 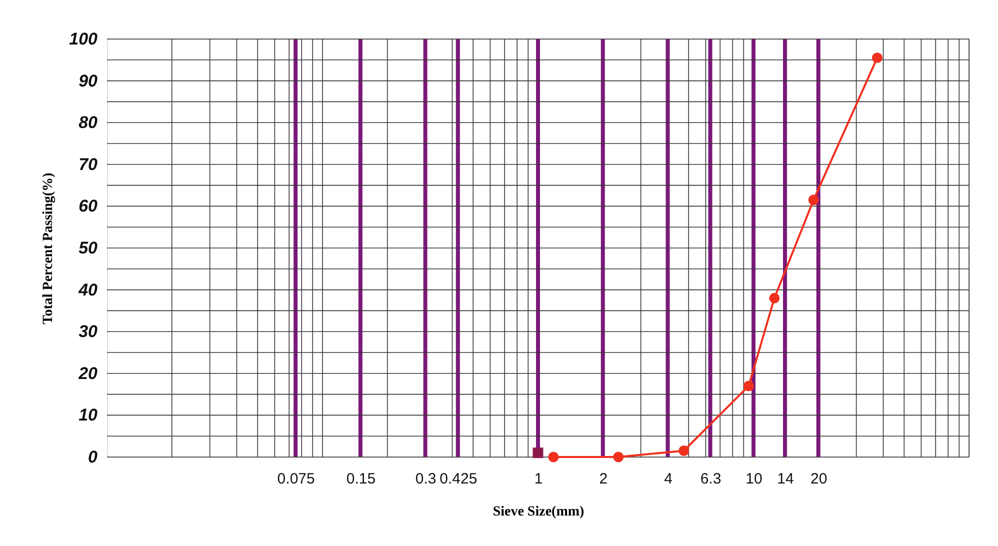 What do you see at coordinates (88, 332) in the screenshot?
I see `y-tick-label: 30` at bounding box center [88, 332].